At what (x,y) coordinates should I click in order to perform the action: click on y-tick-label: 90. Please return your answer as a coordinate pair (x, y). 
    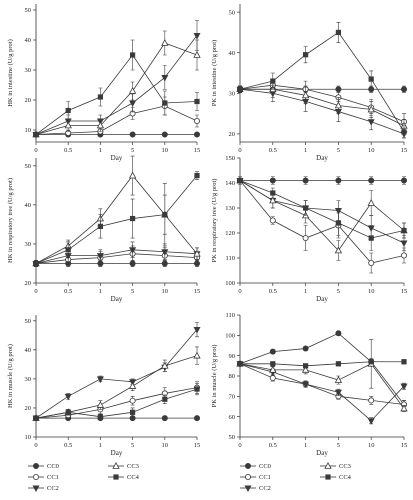
    Looking at the image, I should click on (232, 356).